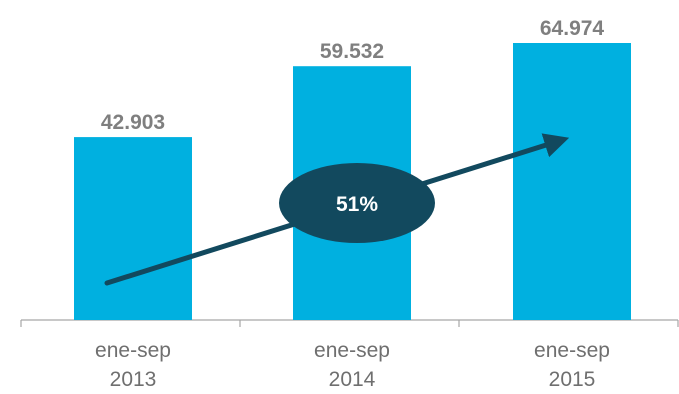 This screenshot has width=679, height=394. What do you see at coordinates (133, 350) in the screenshot?
I see `category-label-2013-line1: ene-sep` at bounding box center [133, 350].